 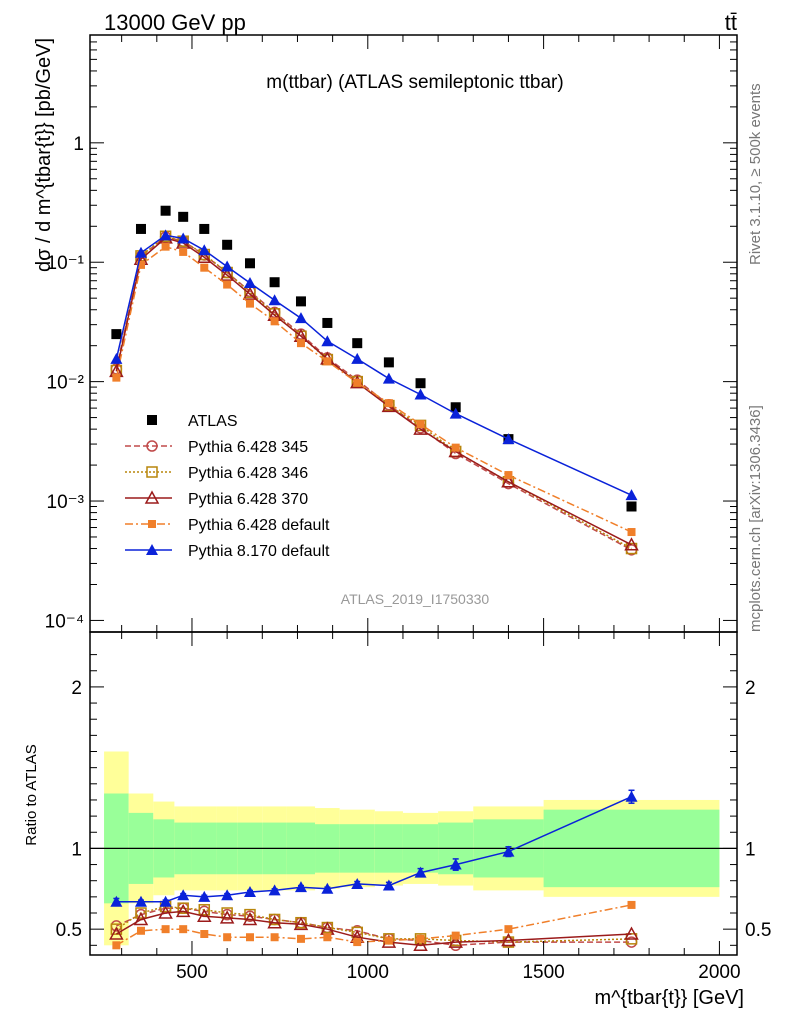 I want to click on legend-label: ATLAS, so click(x=213, y=421).